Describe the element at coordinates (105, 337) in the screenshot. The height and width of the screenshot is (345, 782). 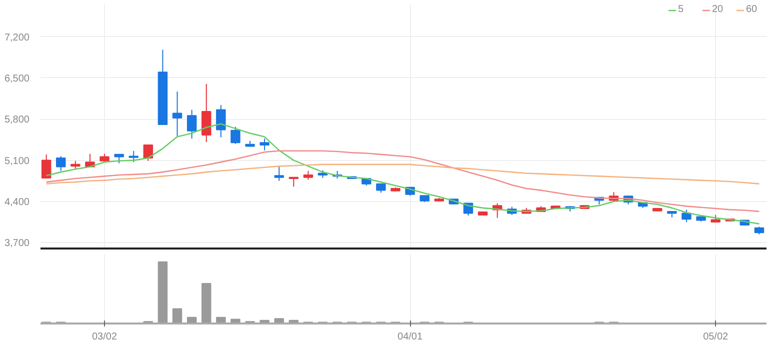
I see `x-tick-label: 03/02` at that location.